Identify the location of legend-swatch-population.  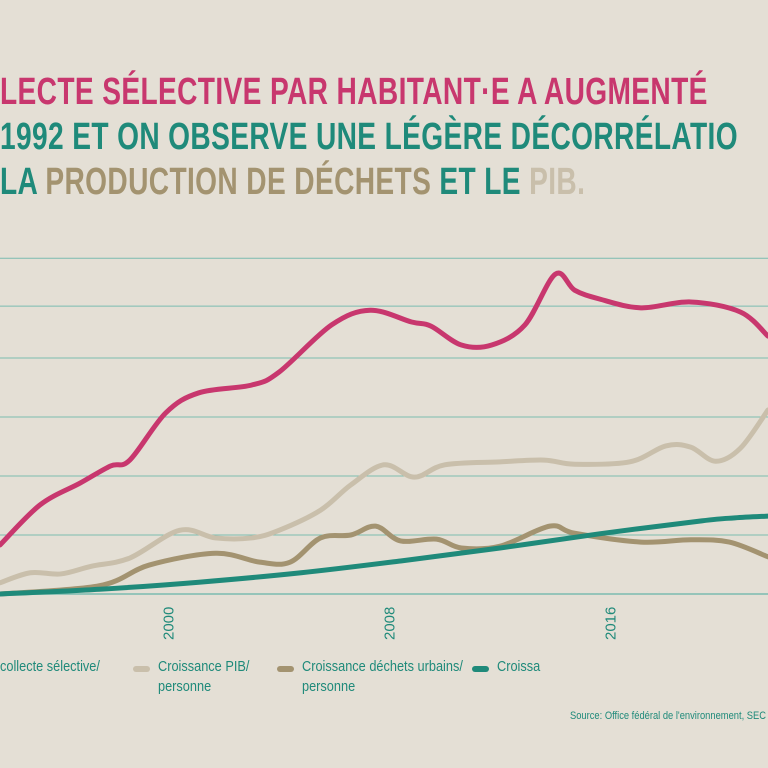
(480, 669).